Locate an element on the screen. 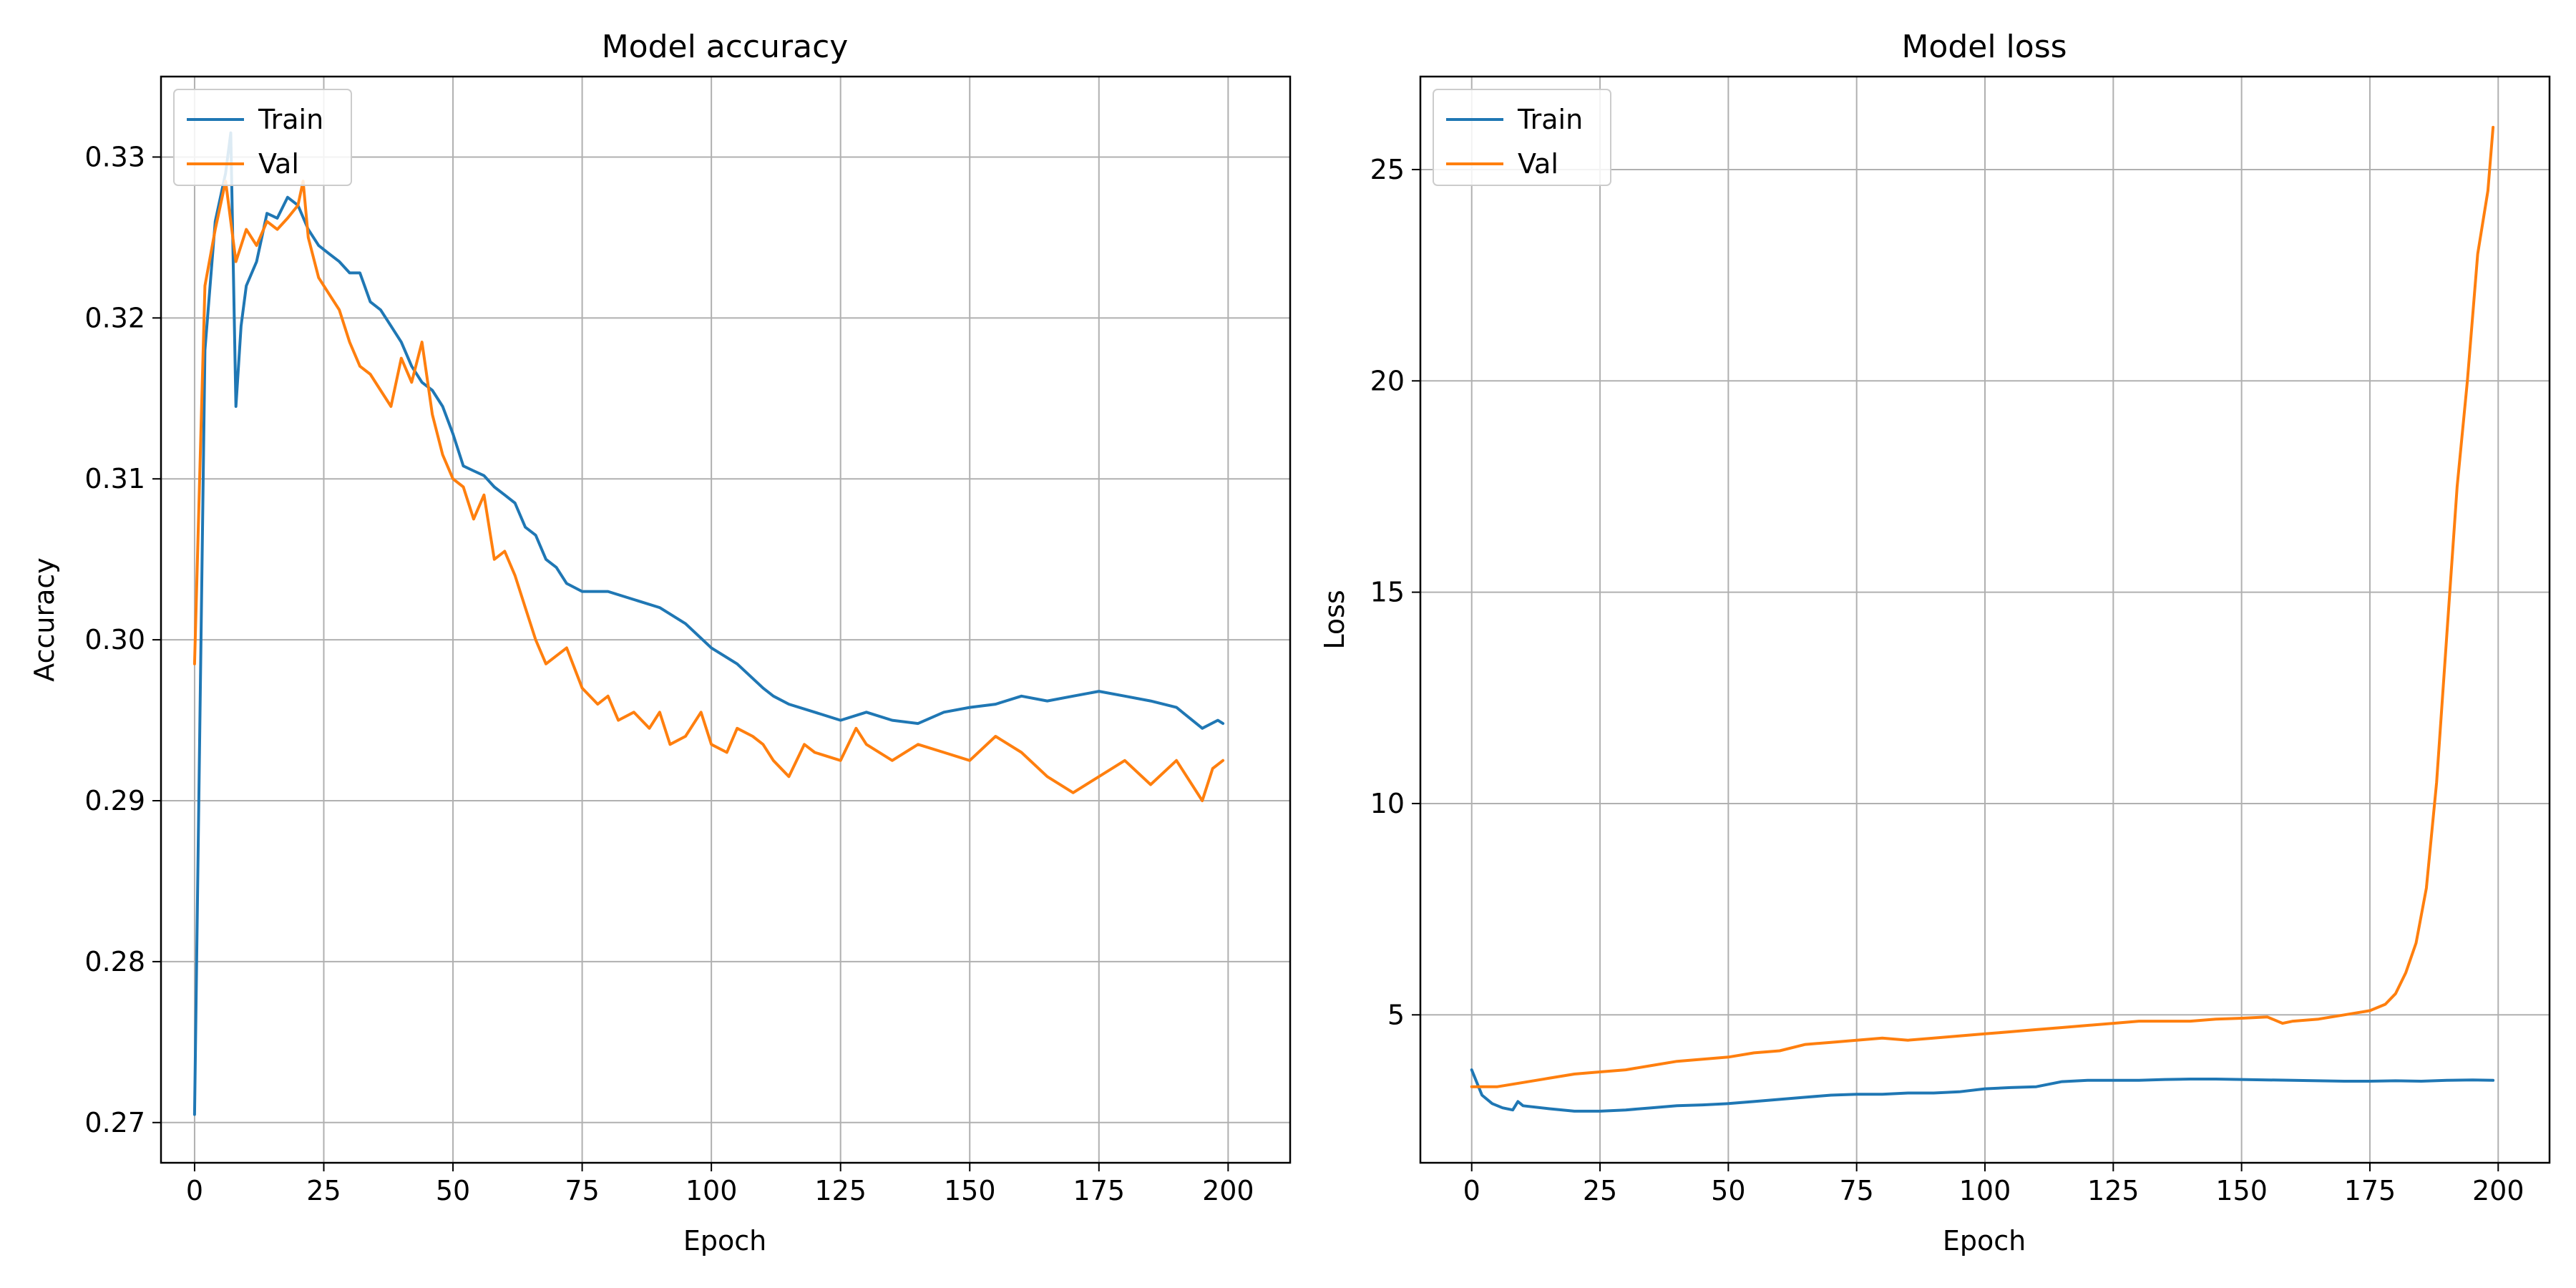 Image resolution: width=2576 pixels, height=1288 pixels. accuracy-legend-label-train: Train is located at coordinates (290, 119).